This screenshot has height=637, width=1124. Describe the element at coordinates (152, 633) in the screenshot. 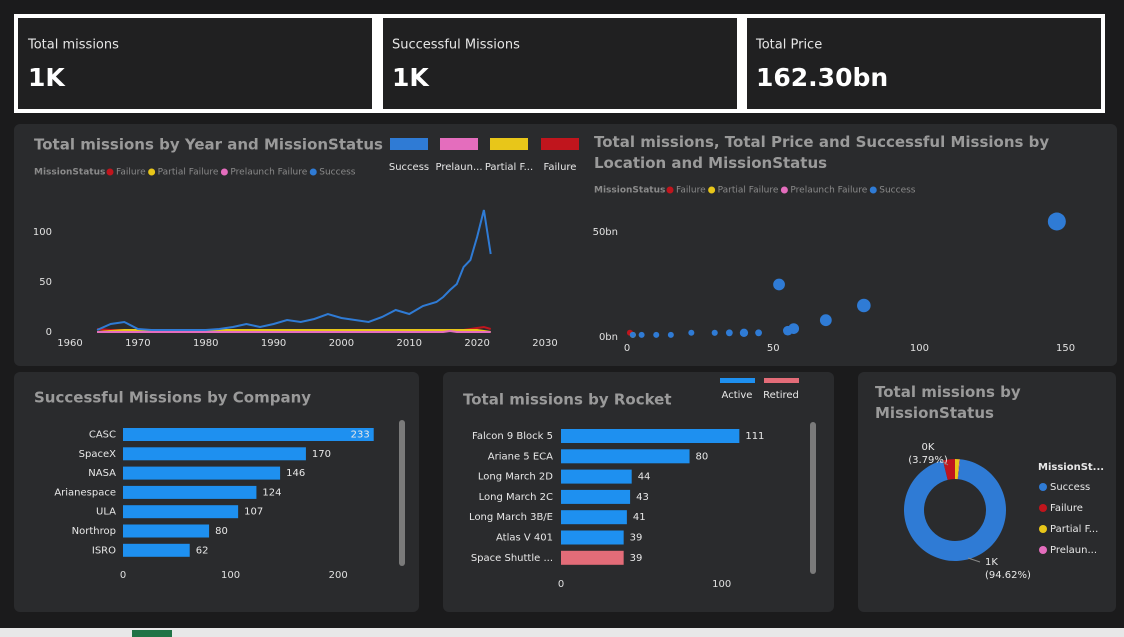

I see `page-tab` at that location.